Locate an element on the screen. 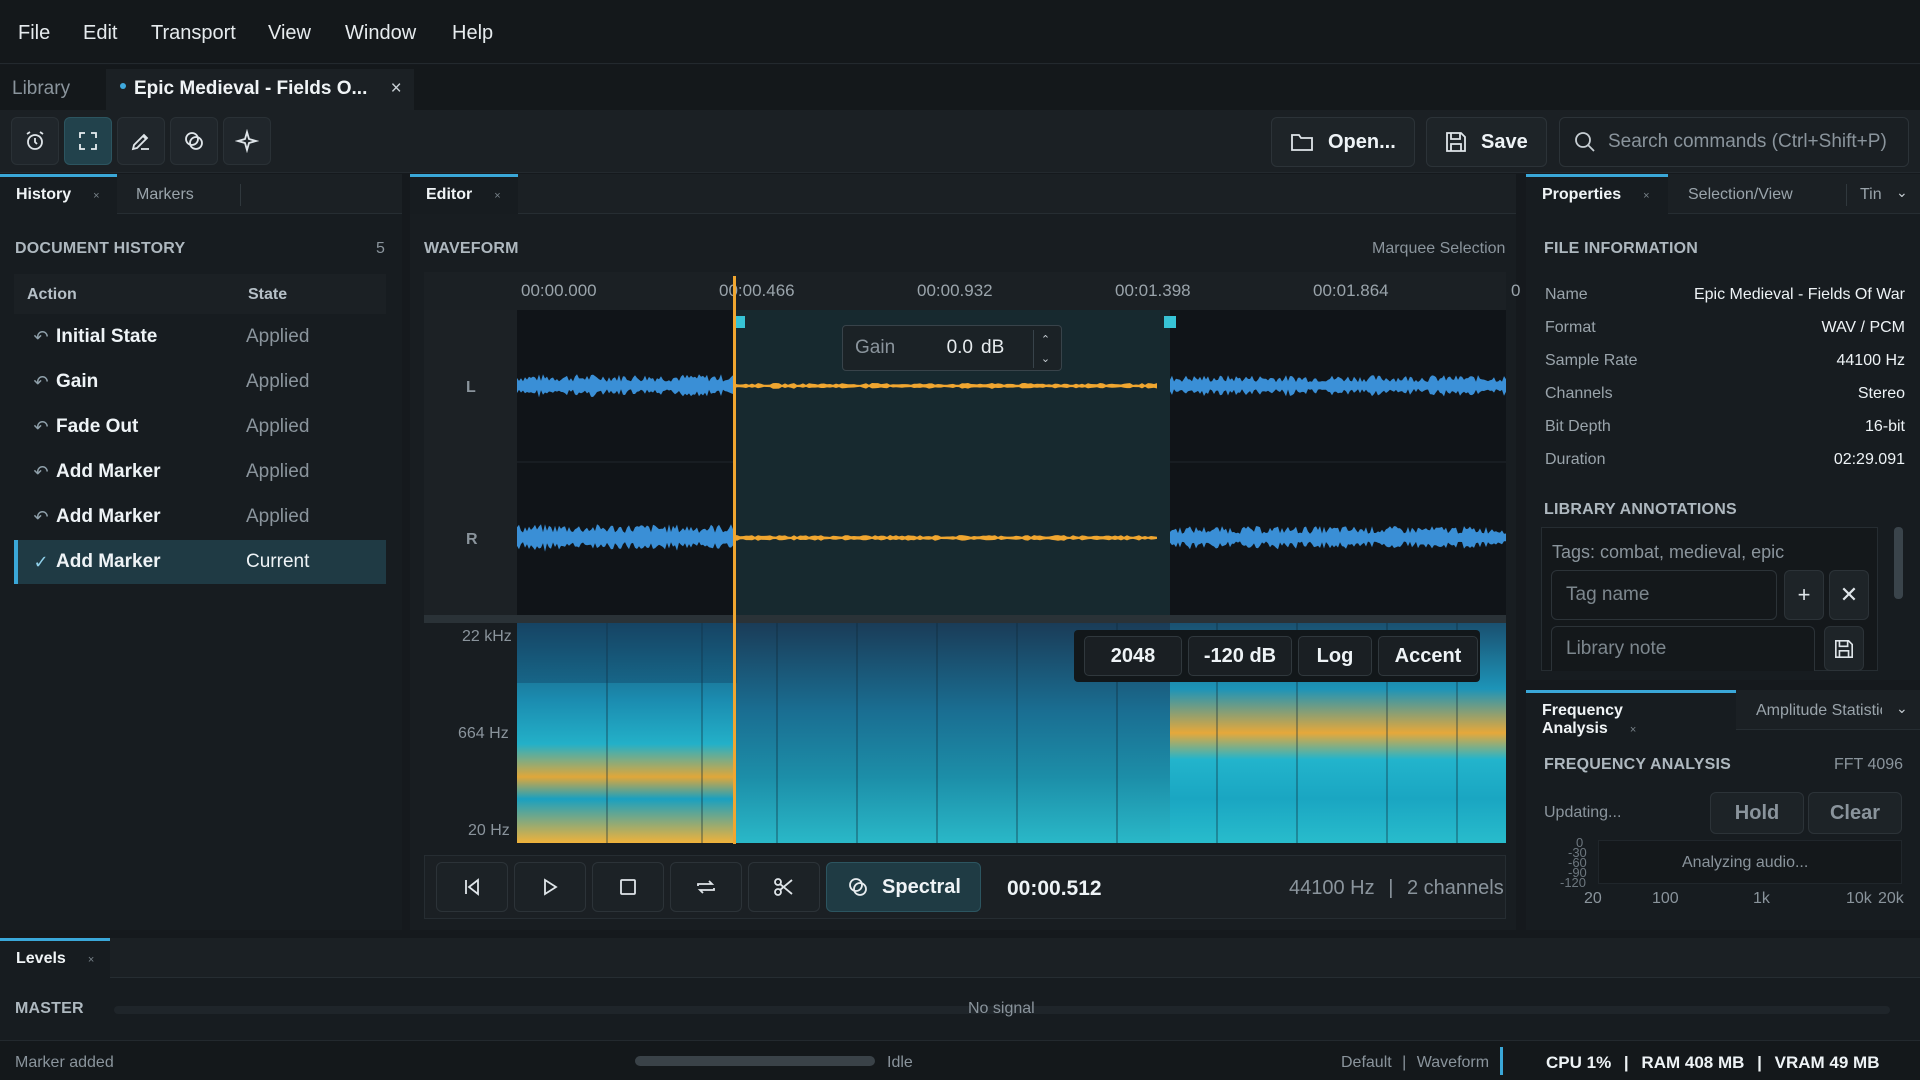 The height and width of the screenshot is (1080, 1920). command-search-input: Search commands (Ctrl+Shift+P) is located at coordinates (1734, 142).